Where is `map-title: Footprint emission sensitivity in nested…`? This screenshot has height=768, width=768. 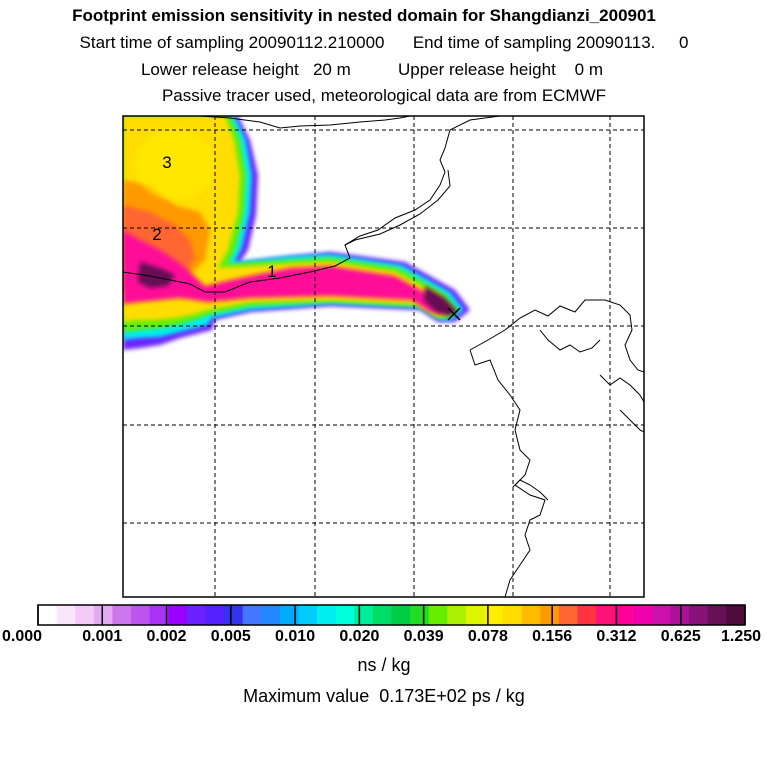 map-title: Footprint emission sensitivity in nested… is located at coordinates (364, 15).